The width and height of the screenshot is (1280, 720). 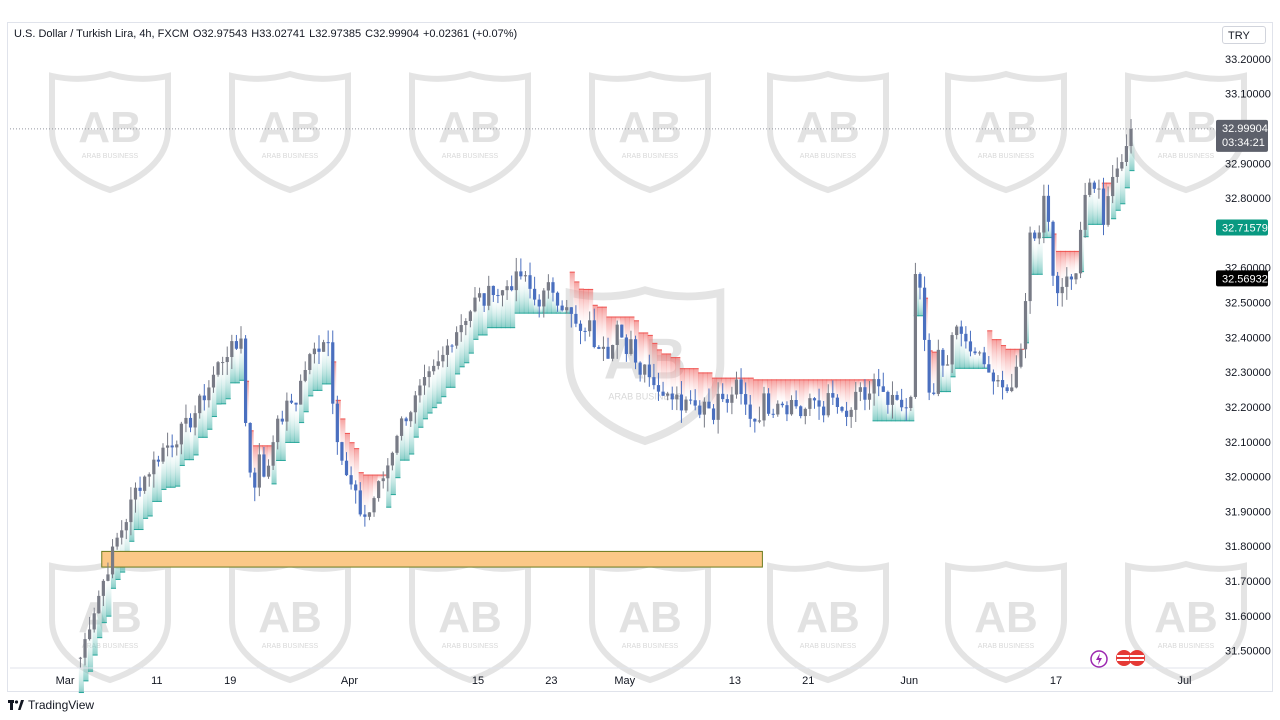 I want to click on x-tick-label: 19, so click(x=230, y=681).